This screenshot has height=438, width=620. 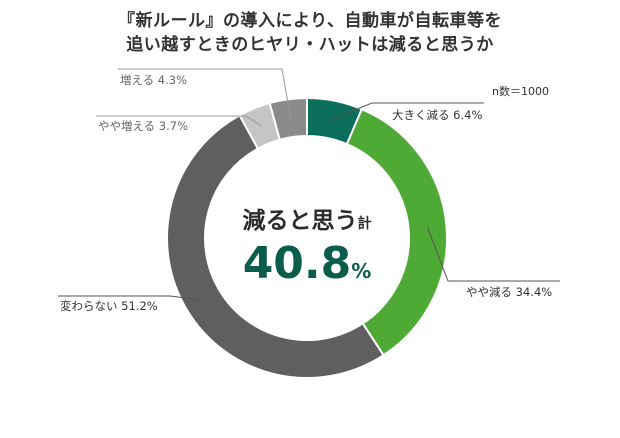 What do you see at coordinates (297, 263) in the screenshot?
I see `center-value-number: 40.8` at bounding box center [297, 263].